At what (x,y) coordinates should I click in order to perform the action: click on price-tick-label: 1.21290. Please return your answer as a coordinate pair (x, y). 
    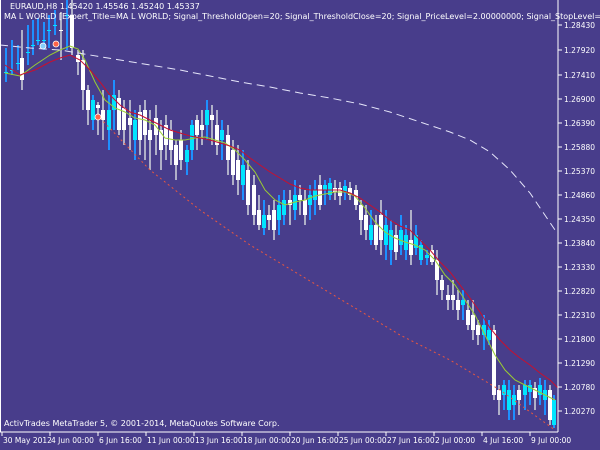
    Looking at the image, I should click on (579, 363).